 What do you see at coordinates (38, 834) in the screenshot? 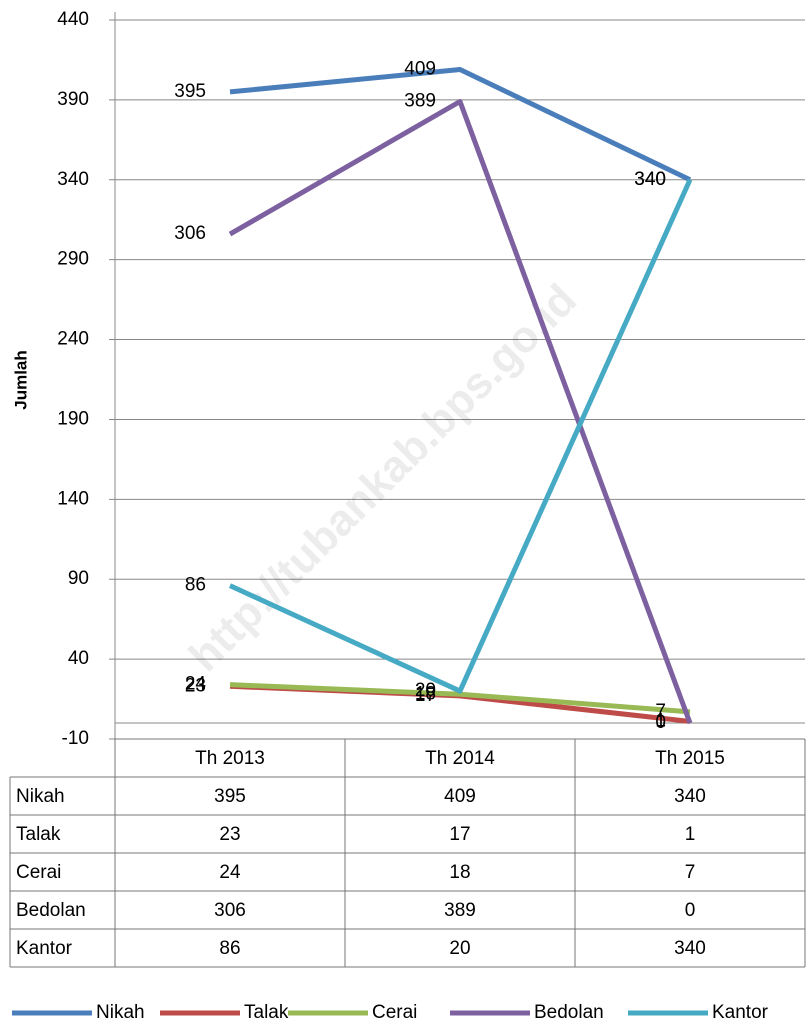
I see `table-row-label: Talak` at bounding box center [38, 834].